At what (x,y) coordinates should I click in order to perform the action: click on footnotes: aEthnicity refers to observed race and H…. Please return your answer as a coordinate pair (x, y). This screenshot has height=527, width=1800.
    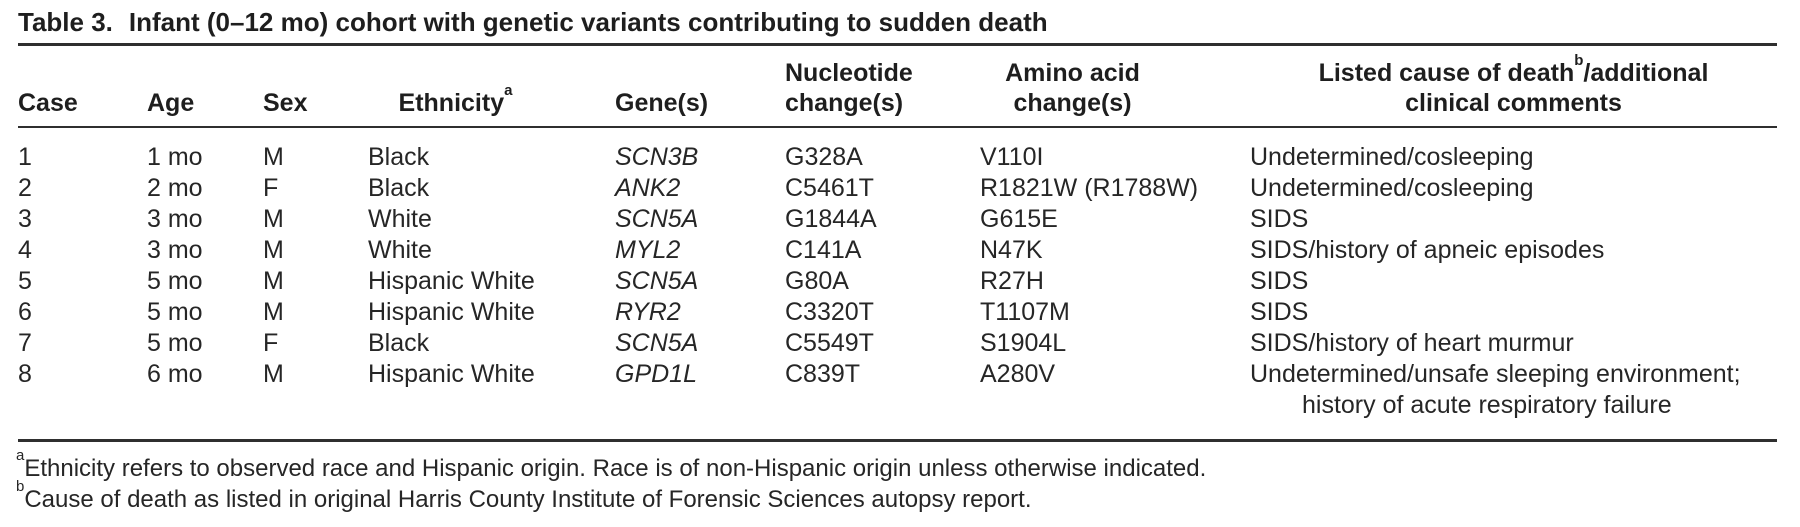
    Looking at the image, I should click on (908, 481).